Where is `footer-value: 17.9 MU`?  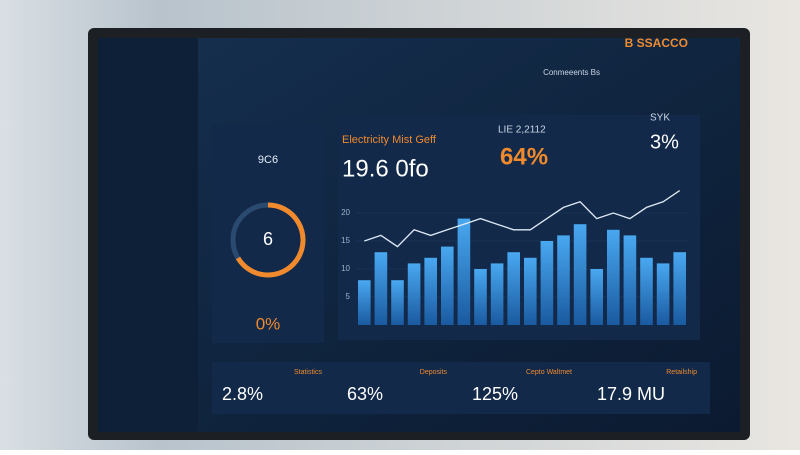
footer-value: 17.9 MU is located at coordinates (631, 394).